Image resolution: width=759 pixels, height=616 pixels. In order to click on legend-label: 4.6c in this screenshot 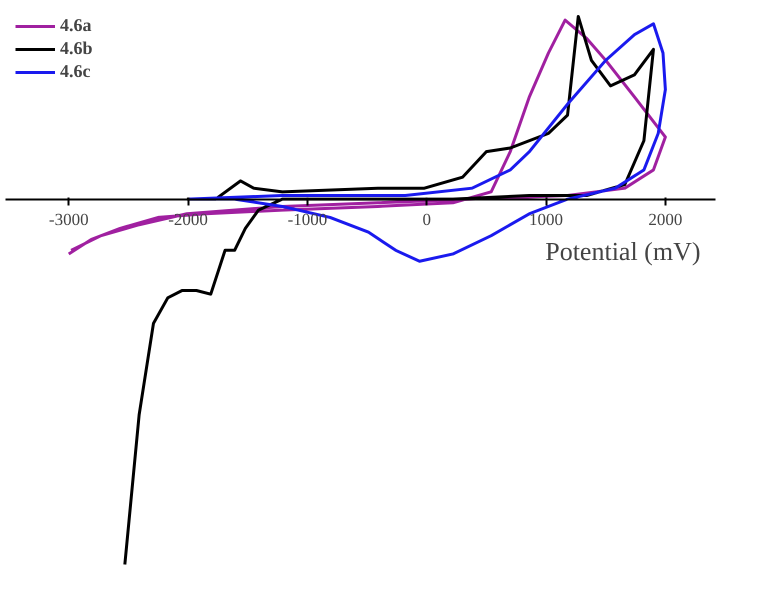, I will do `click(75, 71)`.